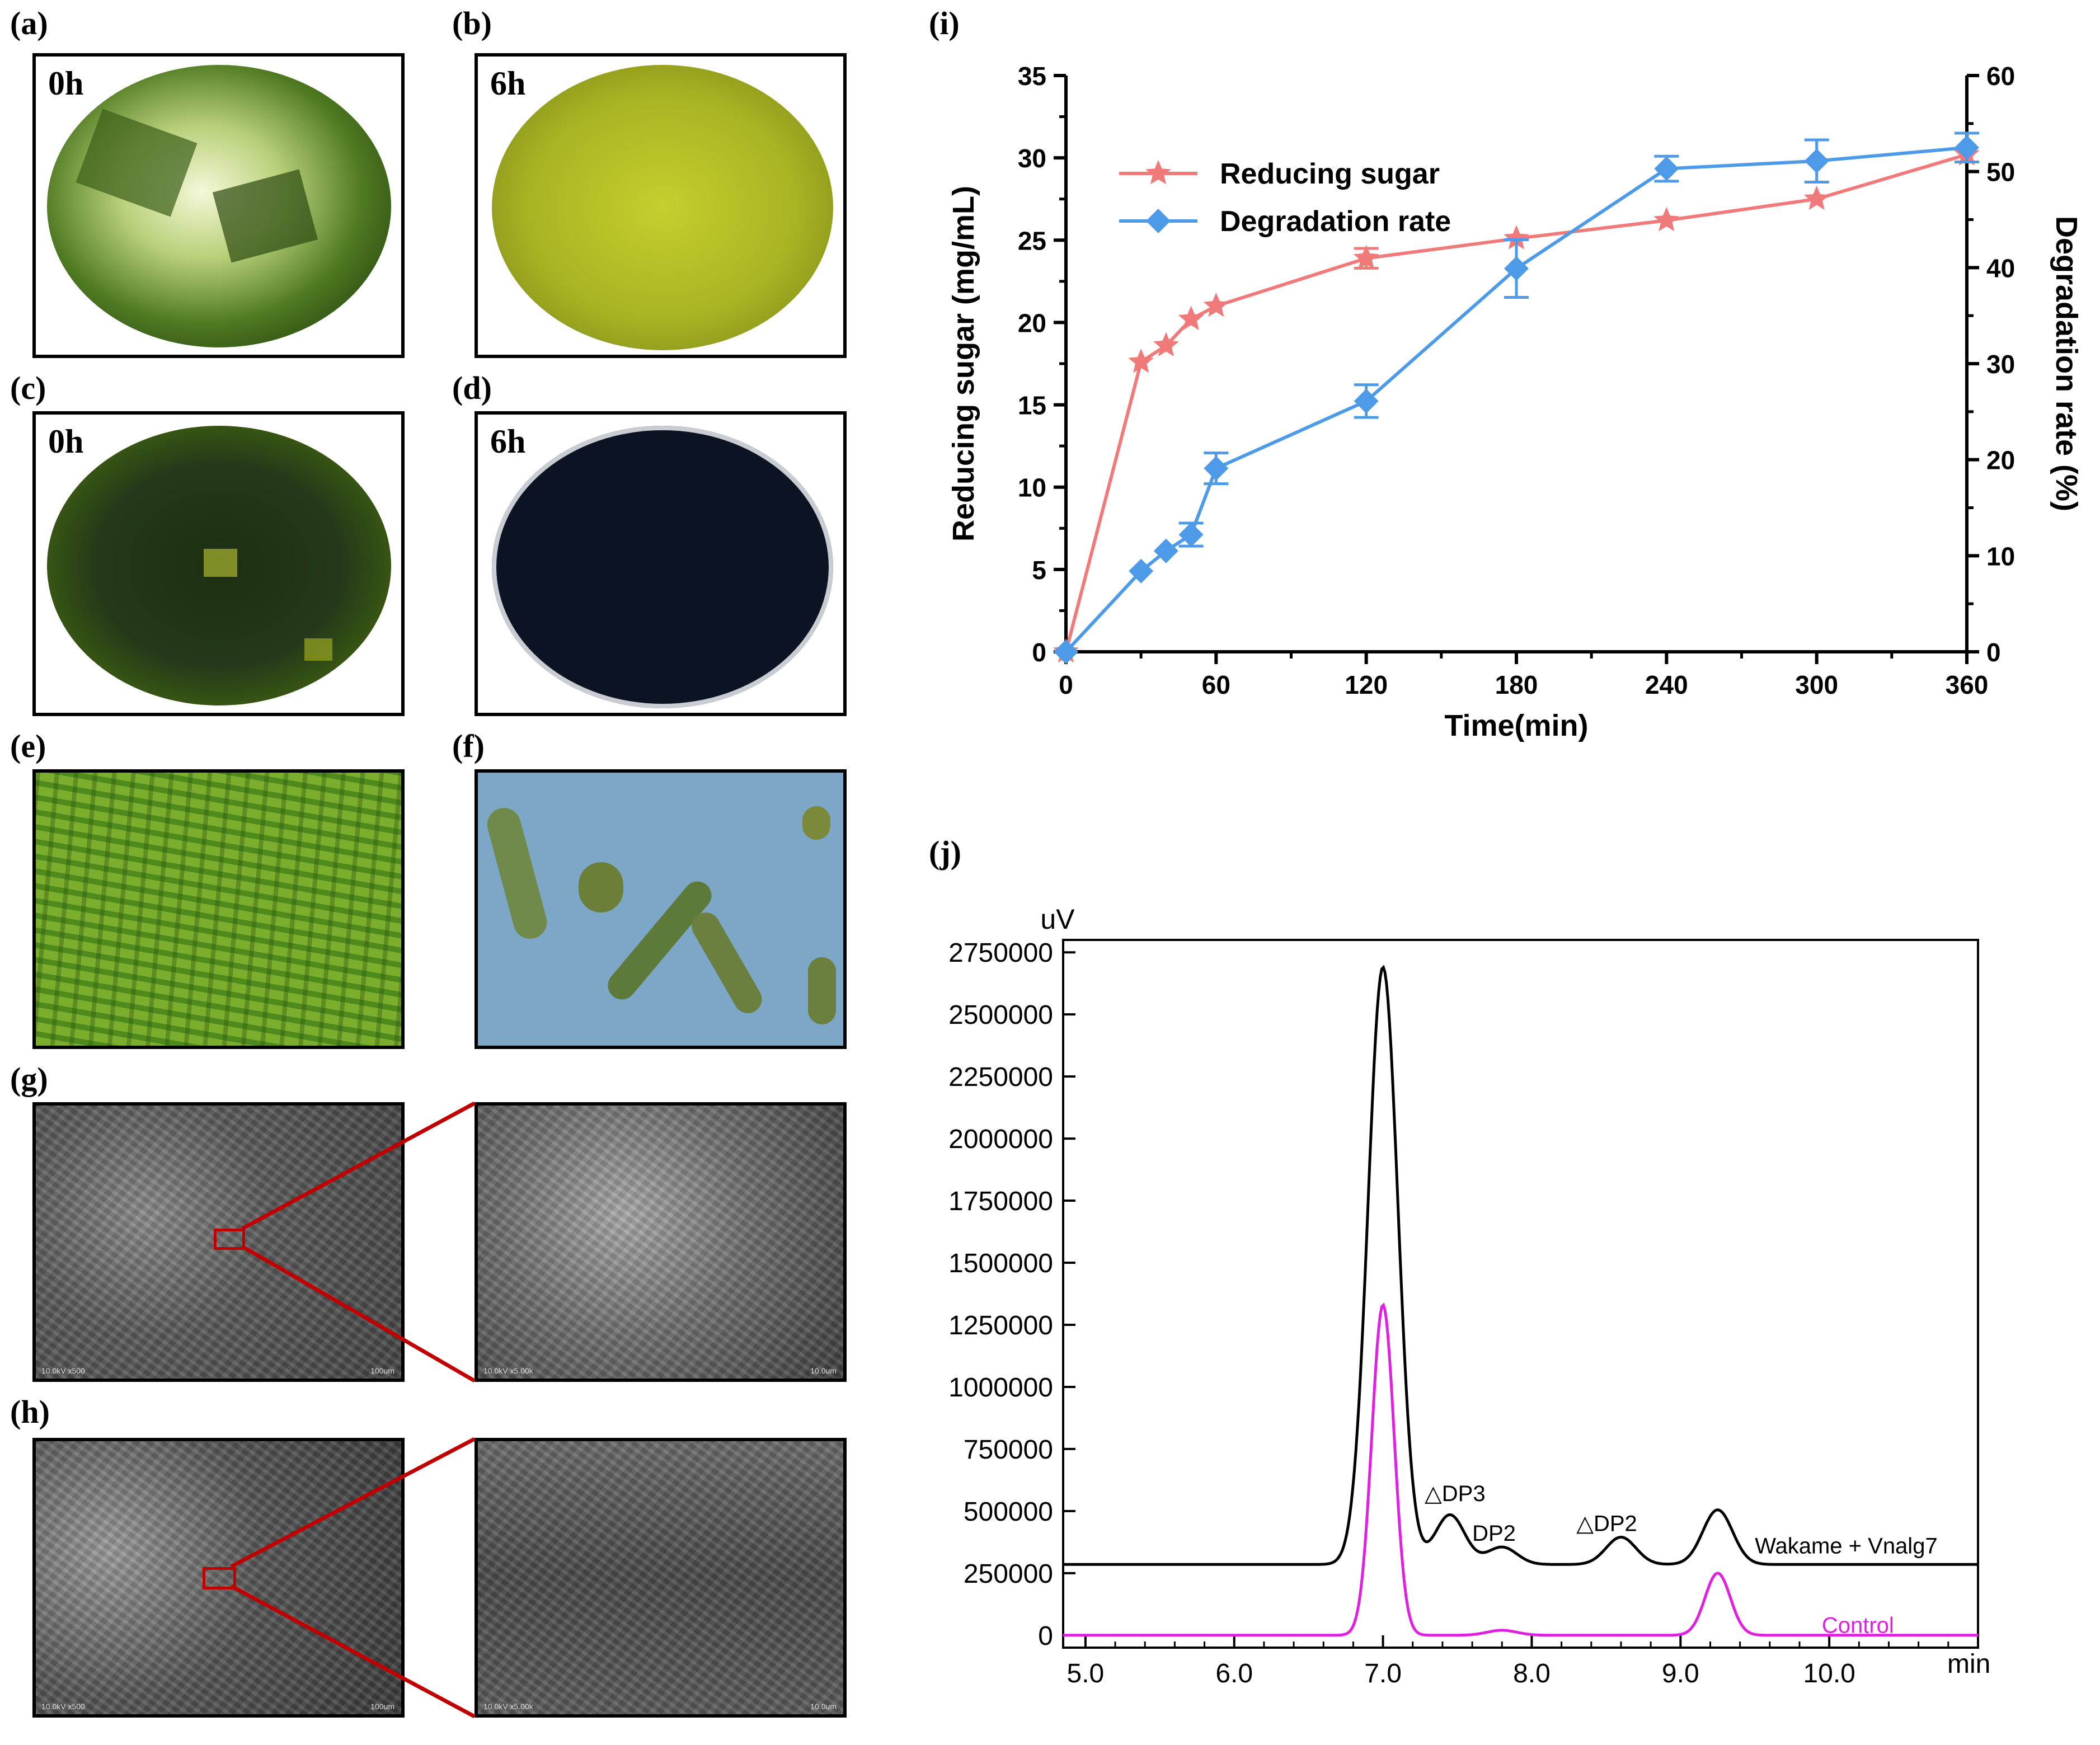 This screenshot has height=1745, width=2100. What do you see at coordinates (2001, 172) in the screenshot?
I see `chart-i-y2tick-label: 50` at bounding box center [2001, 172].